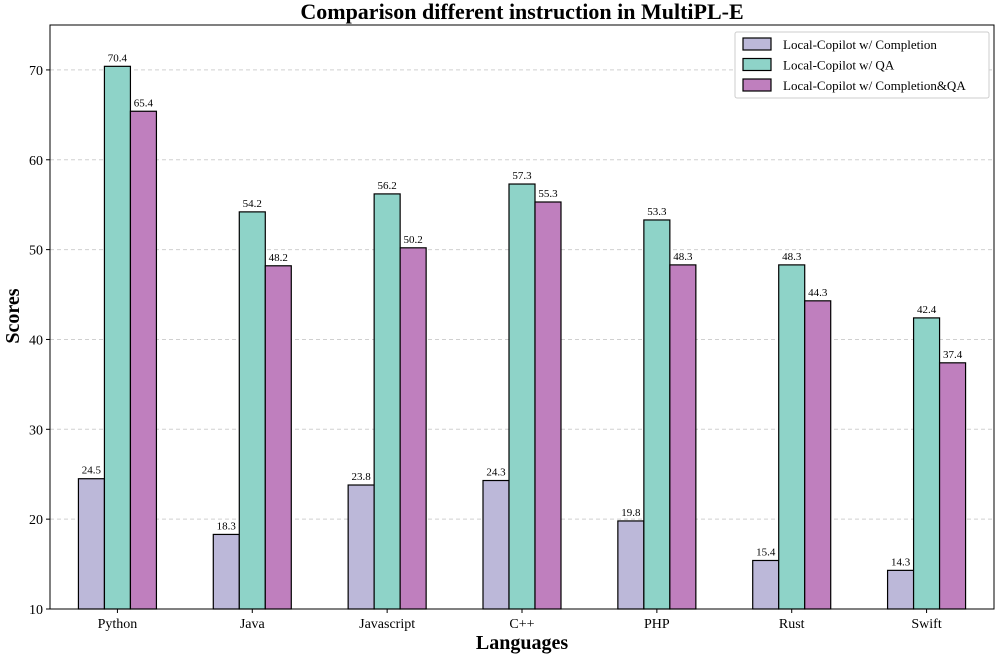 This screenshot has height=656, width=997. I want to click on bar-value-label: 37.4, so click(953, 355).